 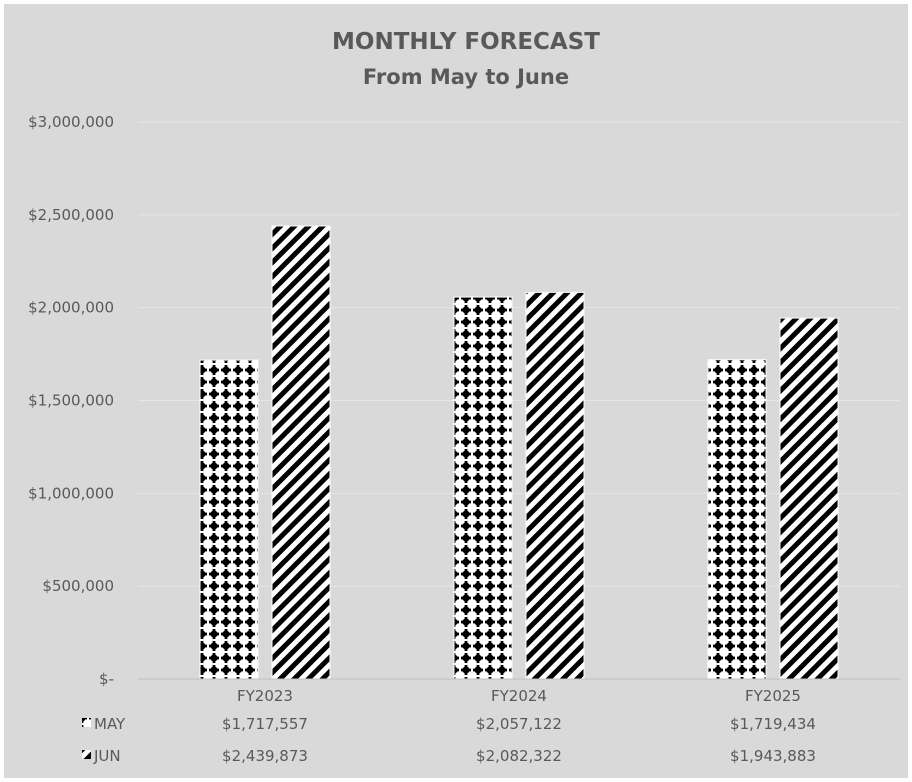 I want to click on bar-may-fy2023, so click(x=229, y=519).